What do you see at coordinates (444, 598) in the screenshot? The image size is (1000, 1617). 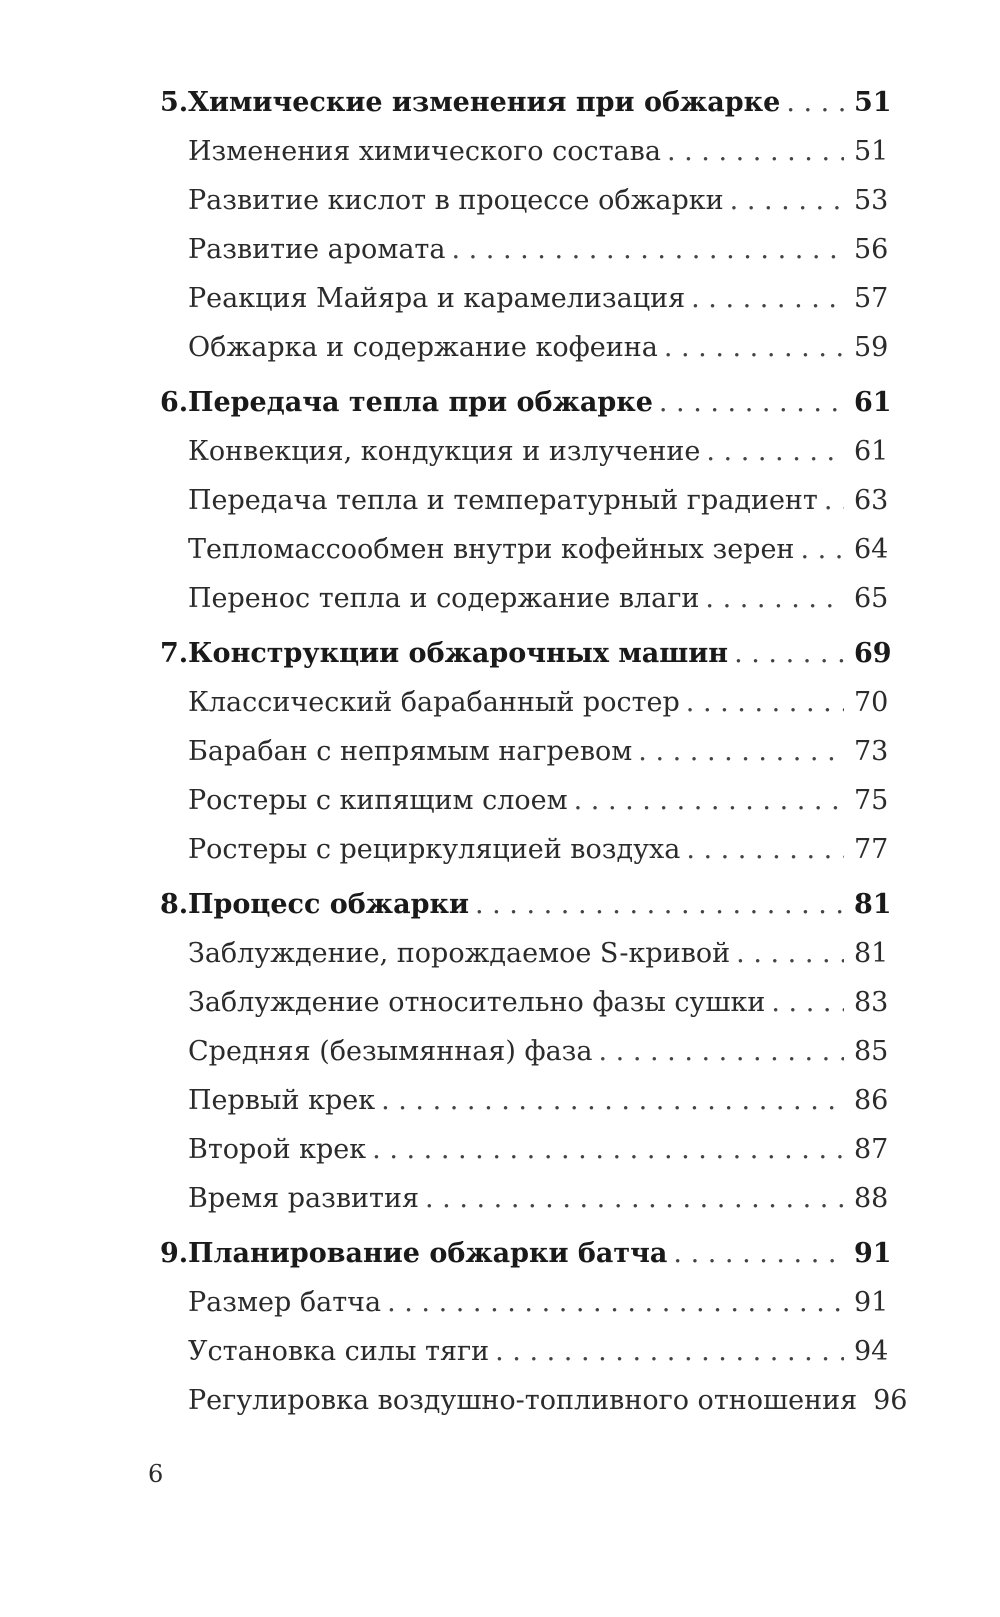 I see `section-title: Перенос тепла и содержание влаги` at bounding box center [444, 598].